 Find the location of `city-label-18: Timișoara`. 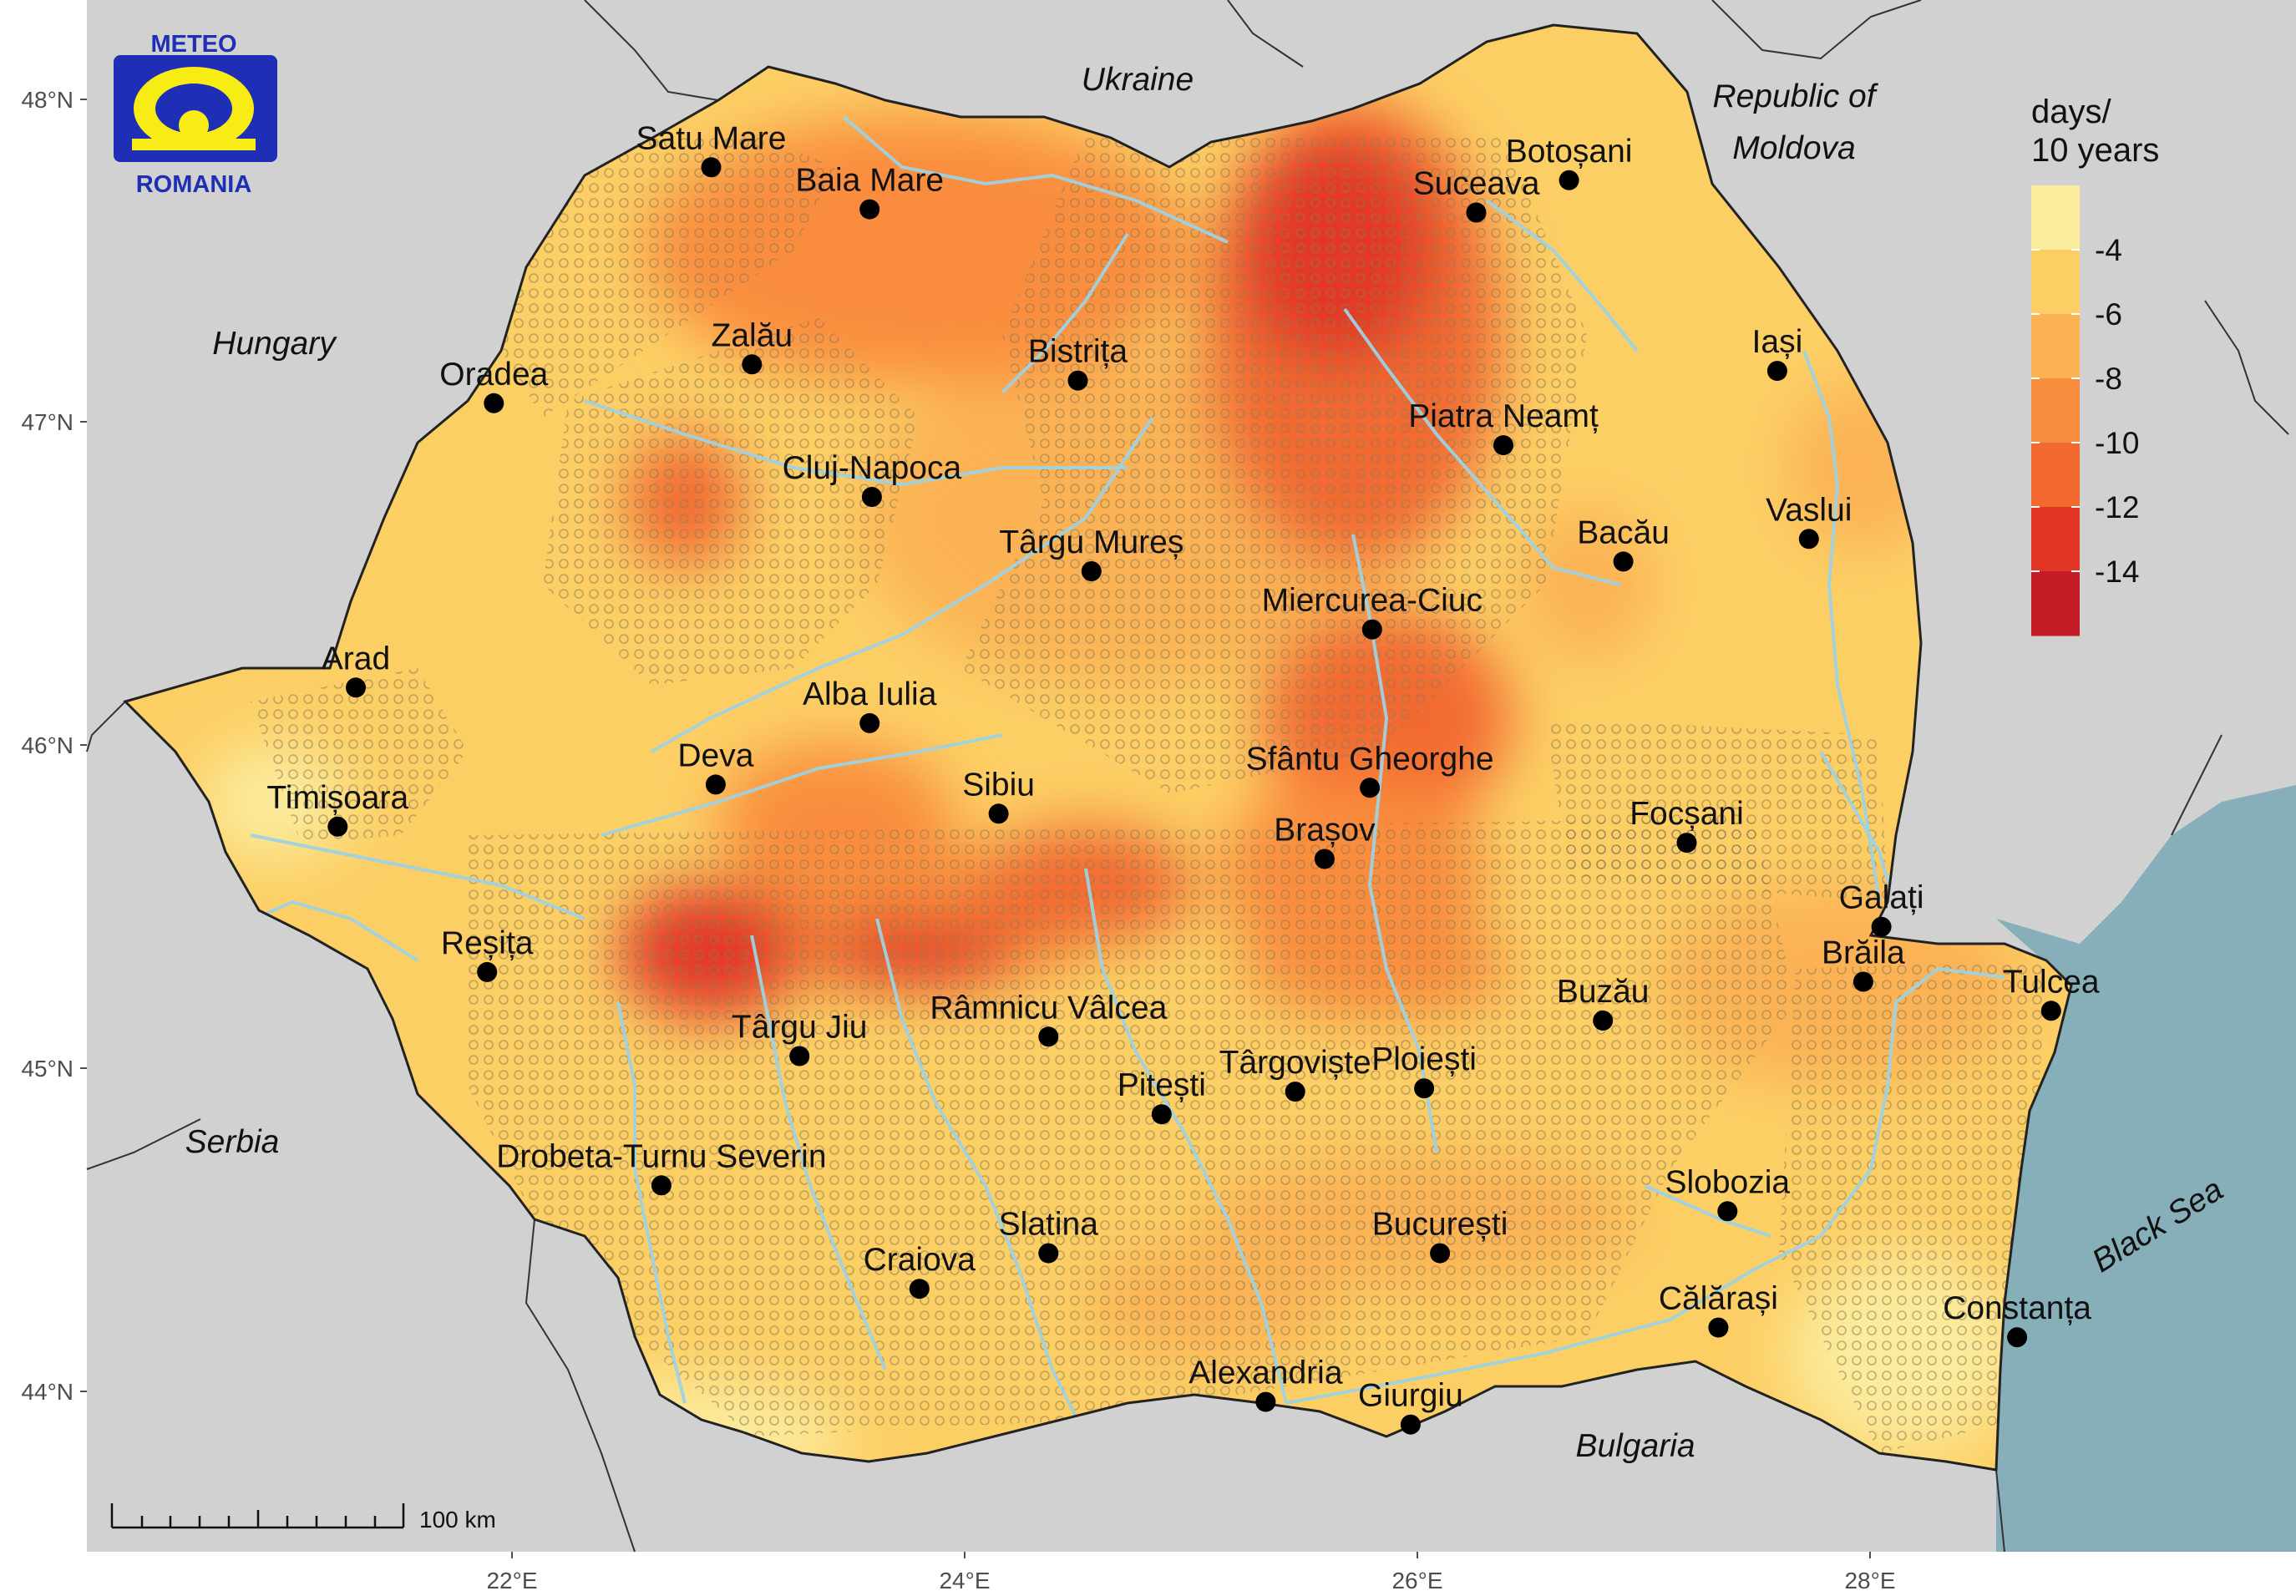

city-label-18: Timișoara is located at coordinates (337, 798).